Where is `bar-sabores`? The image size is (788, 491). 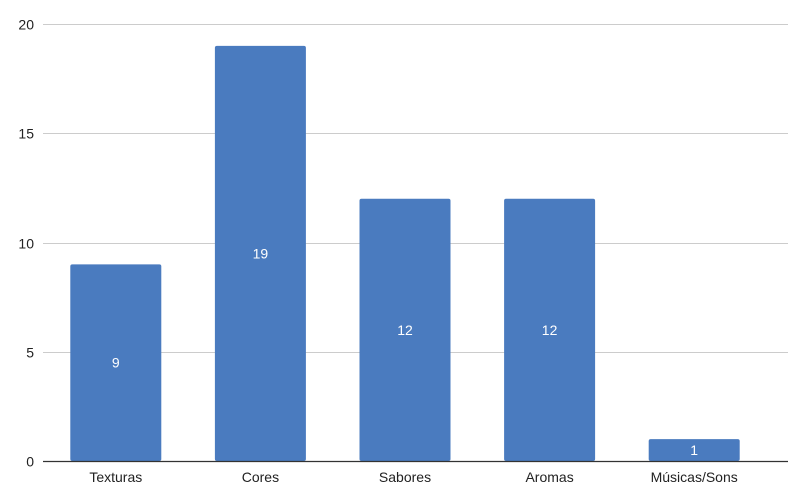 bar-sabores is located at coordinates (405, 330).